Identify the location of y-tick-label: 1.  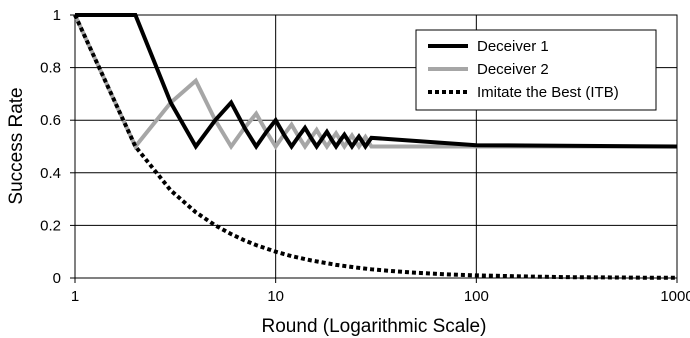
(57, 15).